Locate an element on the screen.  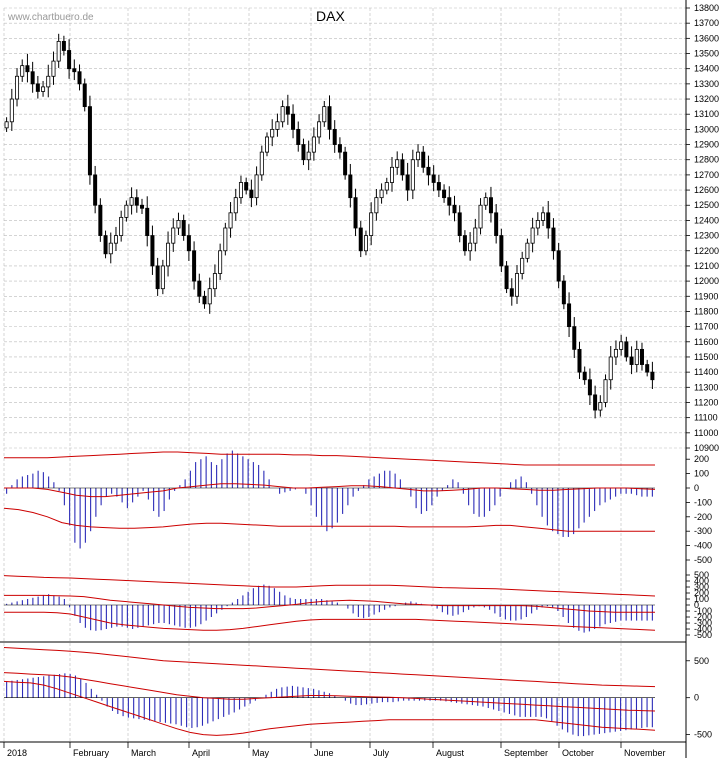
chart-title: DAX is located at coordinates (330, 16).